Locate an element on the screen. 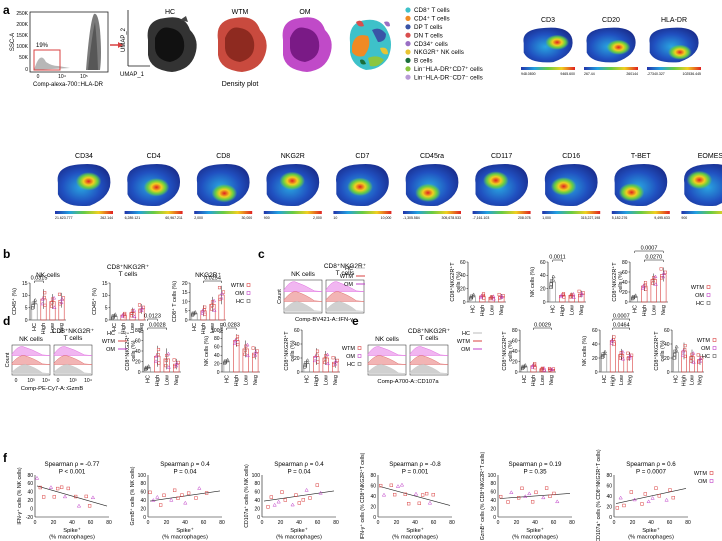 This screenshot has height=541, width=722. y-tick-label: 15 is located at coordinates (25, 284).